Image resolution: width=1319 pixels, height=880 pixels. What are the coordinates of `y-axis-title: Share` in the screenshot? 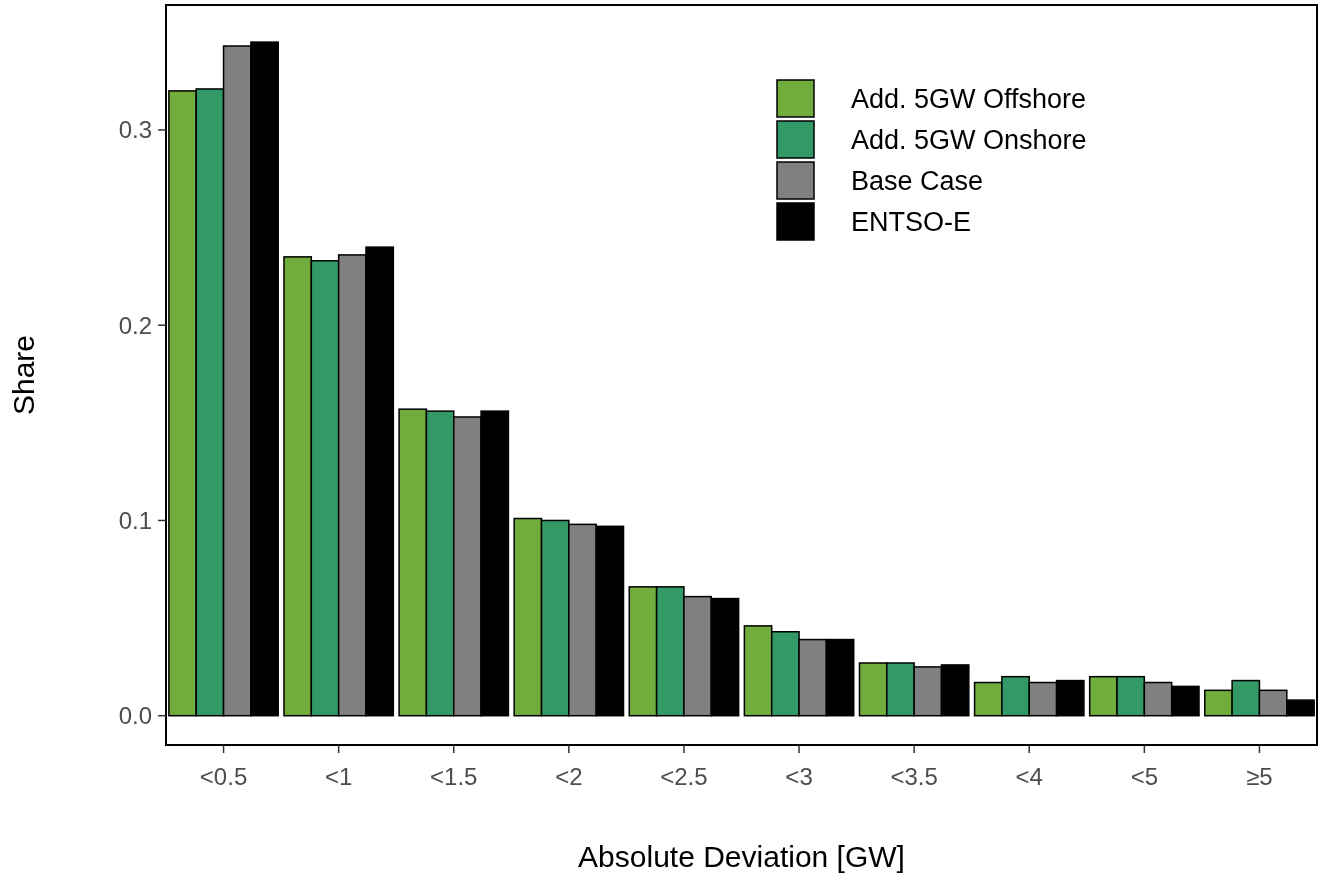 It's located at (23, 375).